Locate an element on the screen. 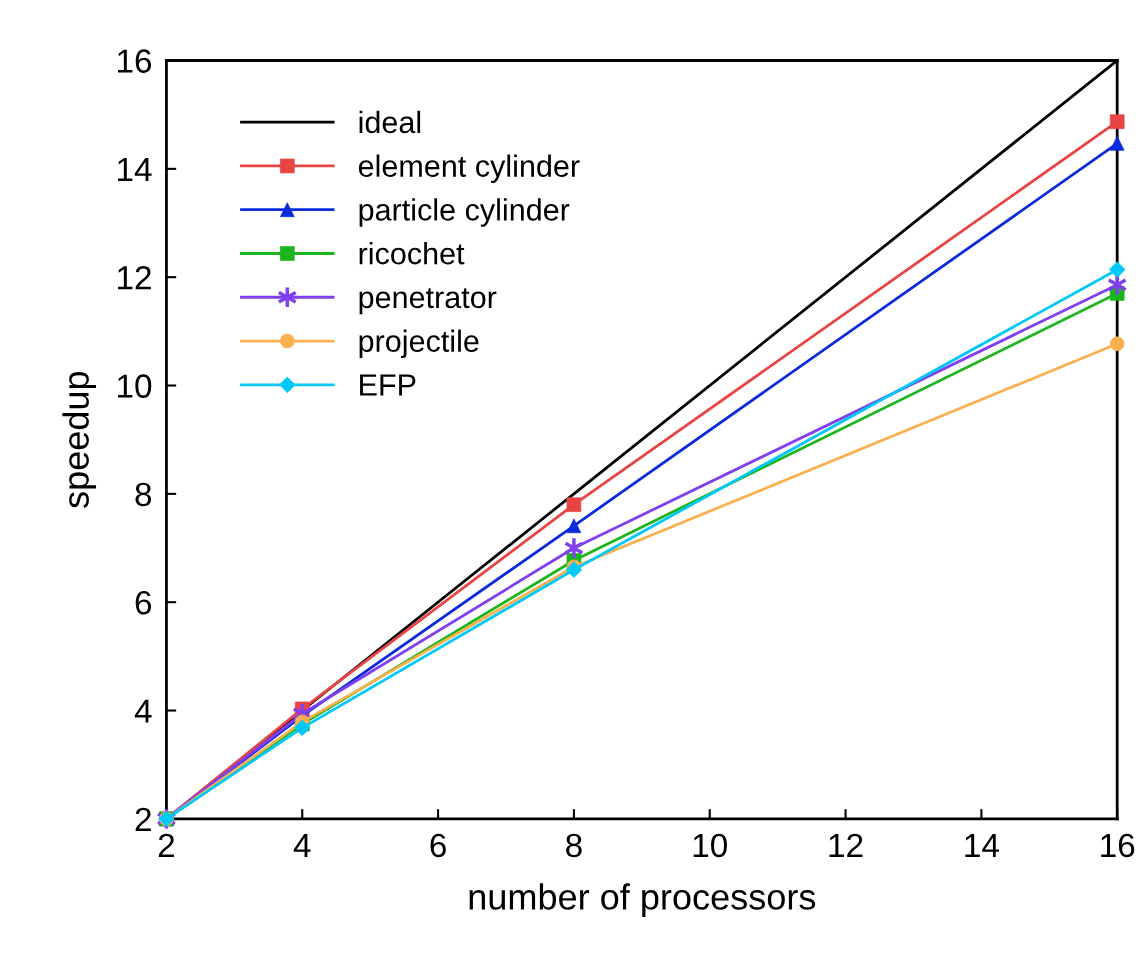 This screenshot has height=976, width=1140. x-tick-label: 4 is located at coordinates (302, 845).